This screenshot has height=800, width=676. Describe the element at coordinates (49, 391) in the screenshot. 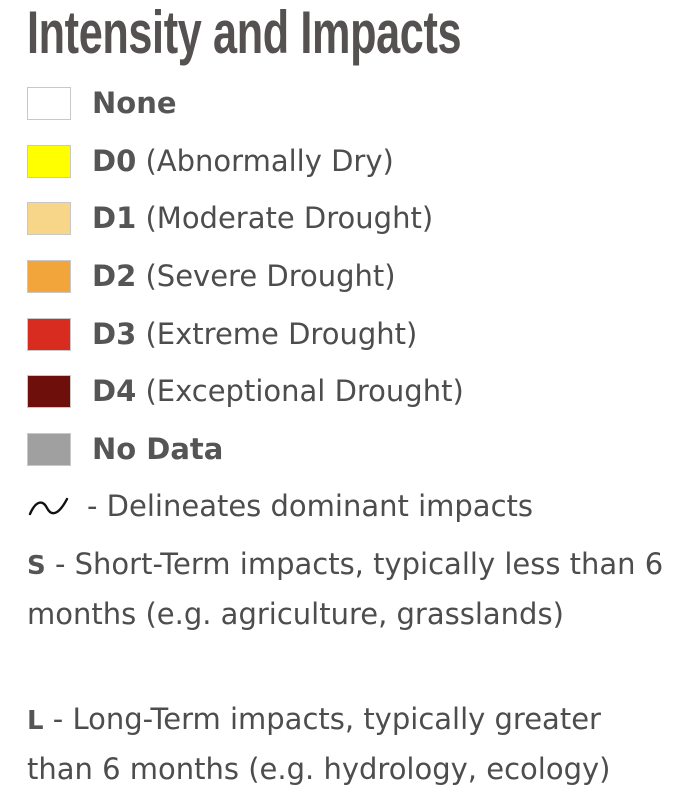

I see `swatch-d4` at that location.